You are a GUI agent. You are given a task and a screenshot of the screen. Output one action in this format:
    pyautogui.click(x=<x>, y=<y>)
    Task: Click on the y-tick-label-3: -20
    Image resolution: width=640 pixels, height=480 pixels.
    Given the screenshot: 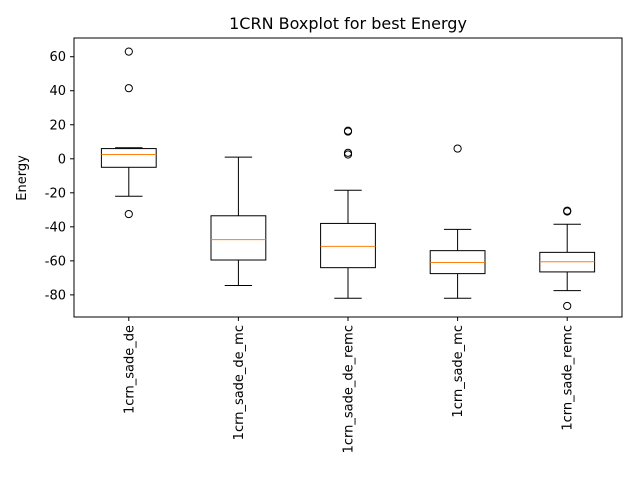 What is the action you would take?
    pyautogui.click(x=55, y=193)
    